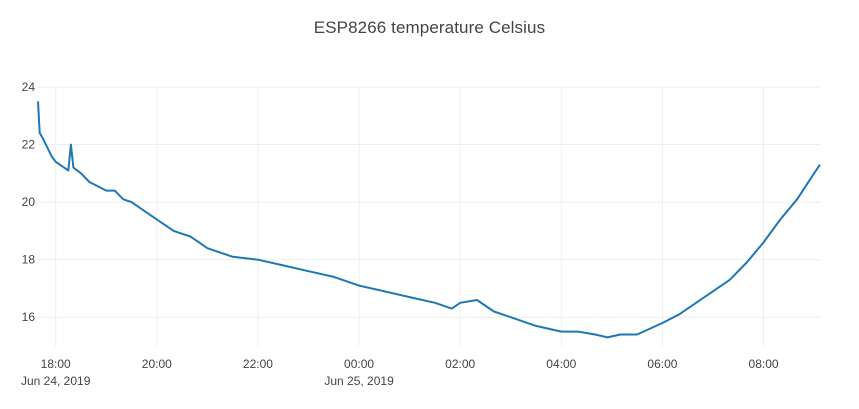 Image resolution: width=859 pixels, height=409 pixels. I want to click on y-tick-label: 18, so click(29, 260).